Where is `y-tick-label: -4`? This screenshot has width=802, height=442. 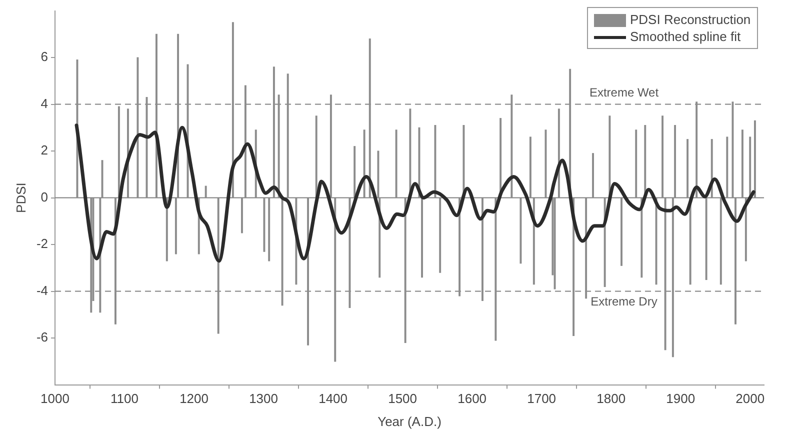
y-tick-label: -4 is located at coordinates (42, 290).